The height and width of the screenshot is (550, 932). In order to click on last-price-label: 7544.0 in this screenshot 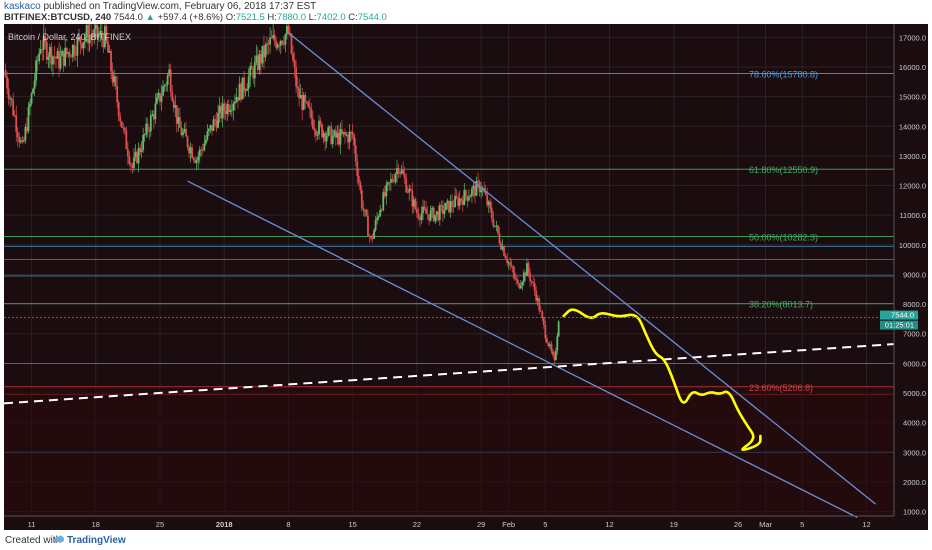, I will do `click(902, 315)`.